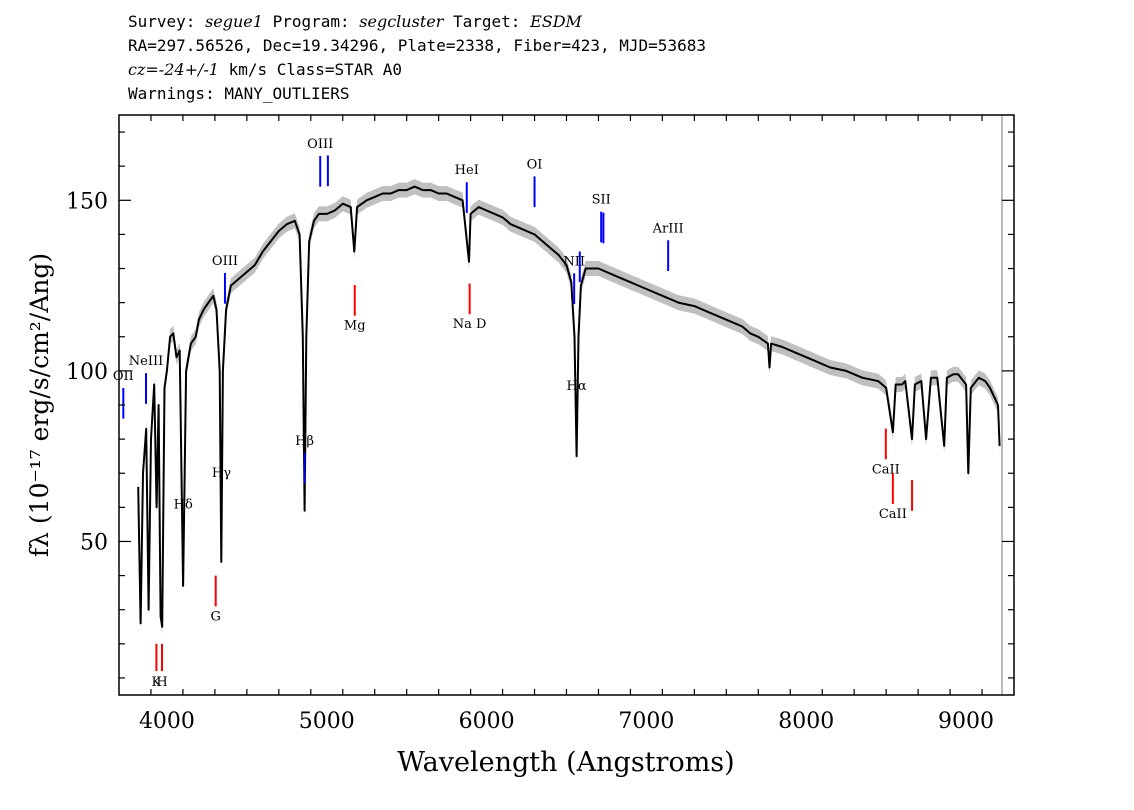  Describe the element at coordinates (311, 21) in the screenshot. I see `program-label: Program:` at that location.